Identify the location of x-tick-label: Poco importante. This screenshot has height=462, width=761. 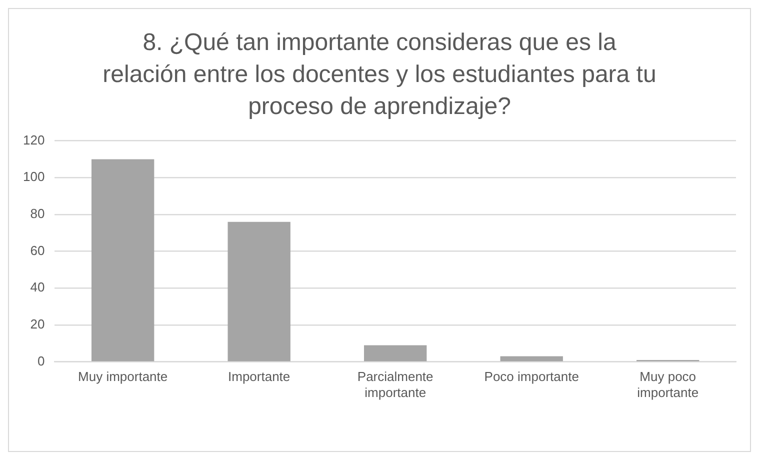
(531, 376).